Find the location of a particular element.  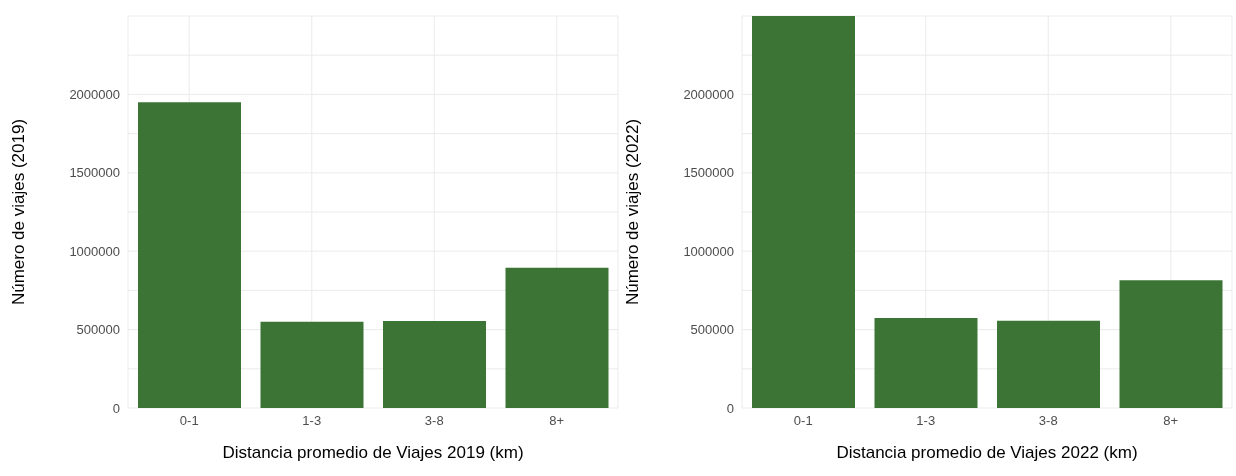

x-axis-title: Distancia promedio de Viajes 2019 (km) is located at coordinates (373, 452).